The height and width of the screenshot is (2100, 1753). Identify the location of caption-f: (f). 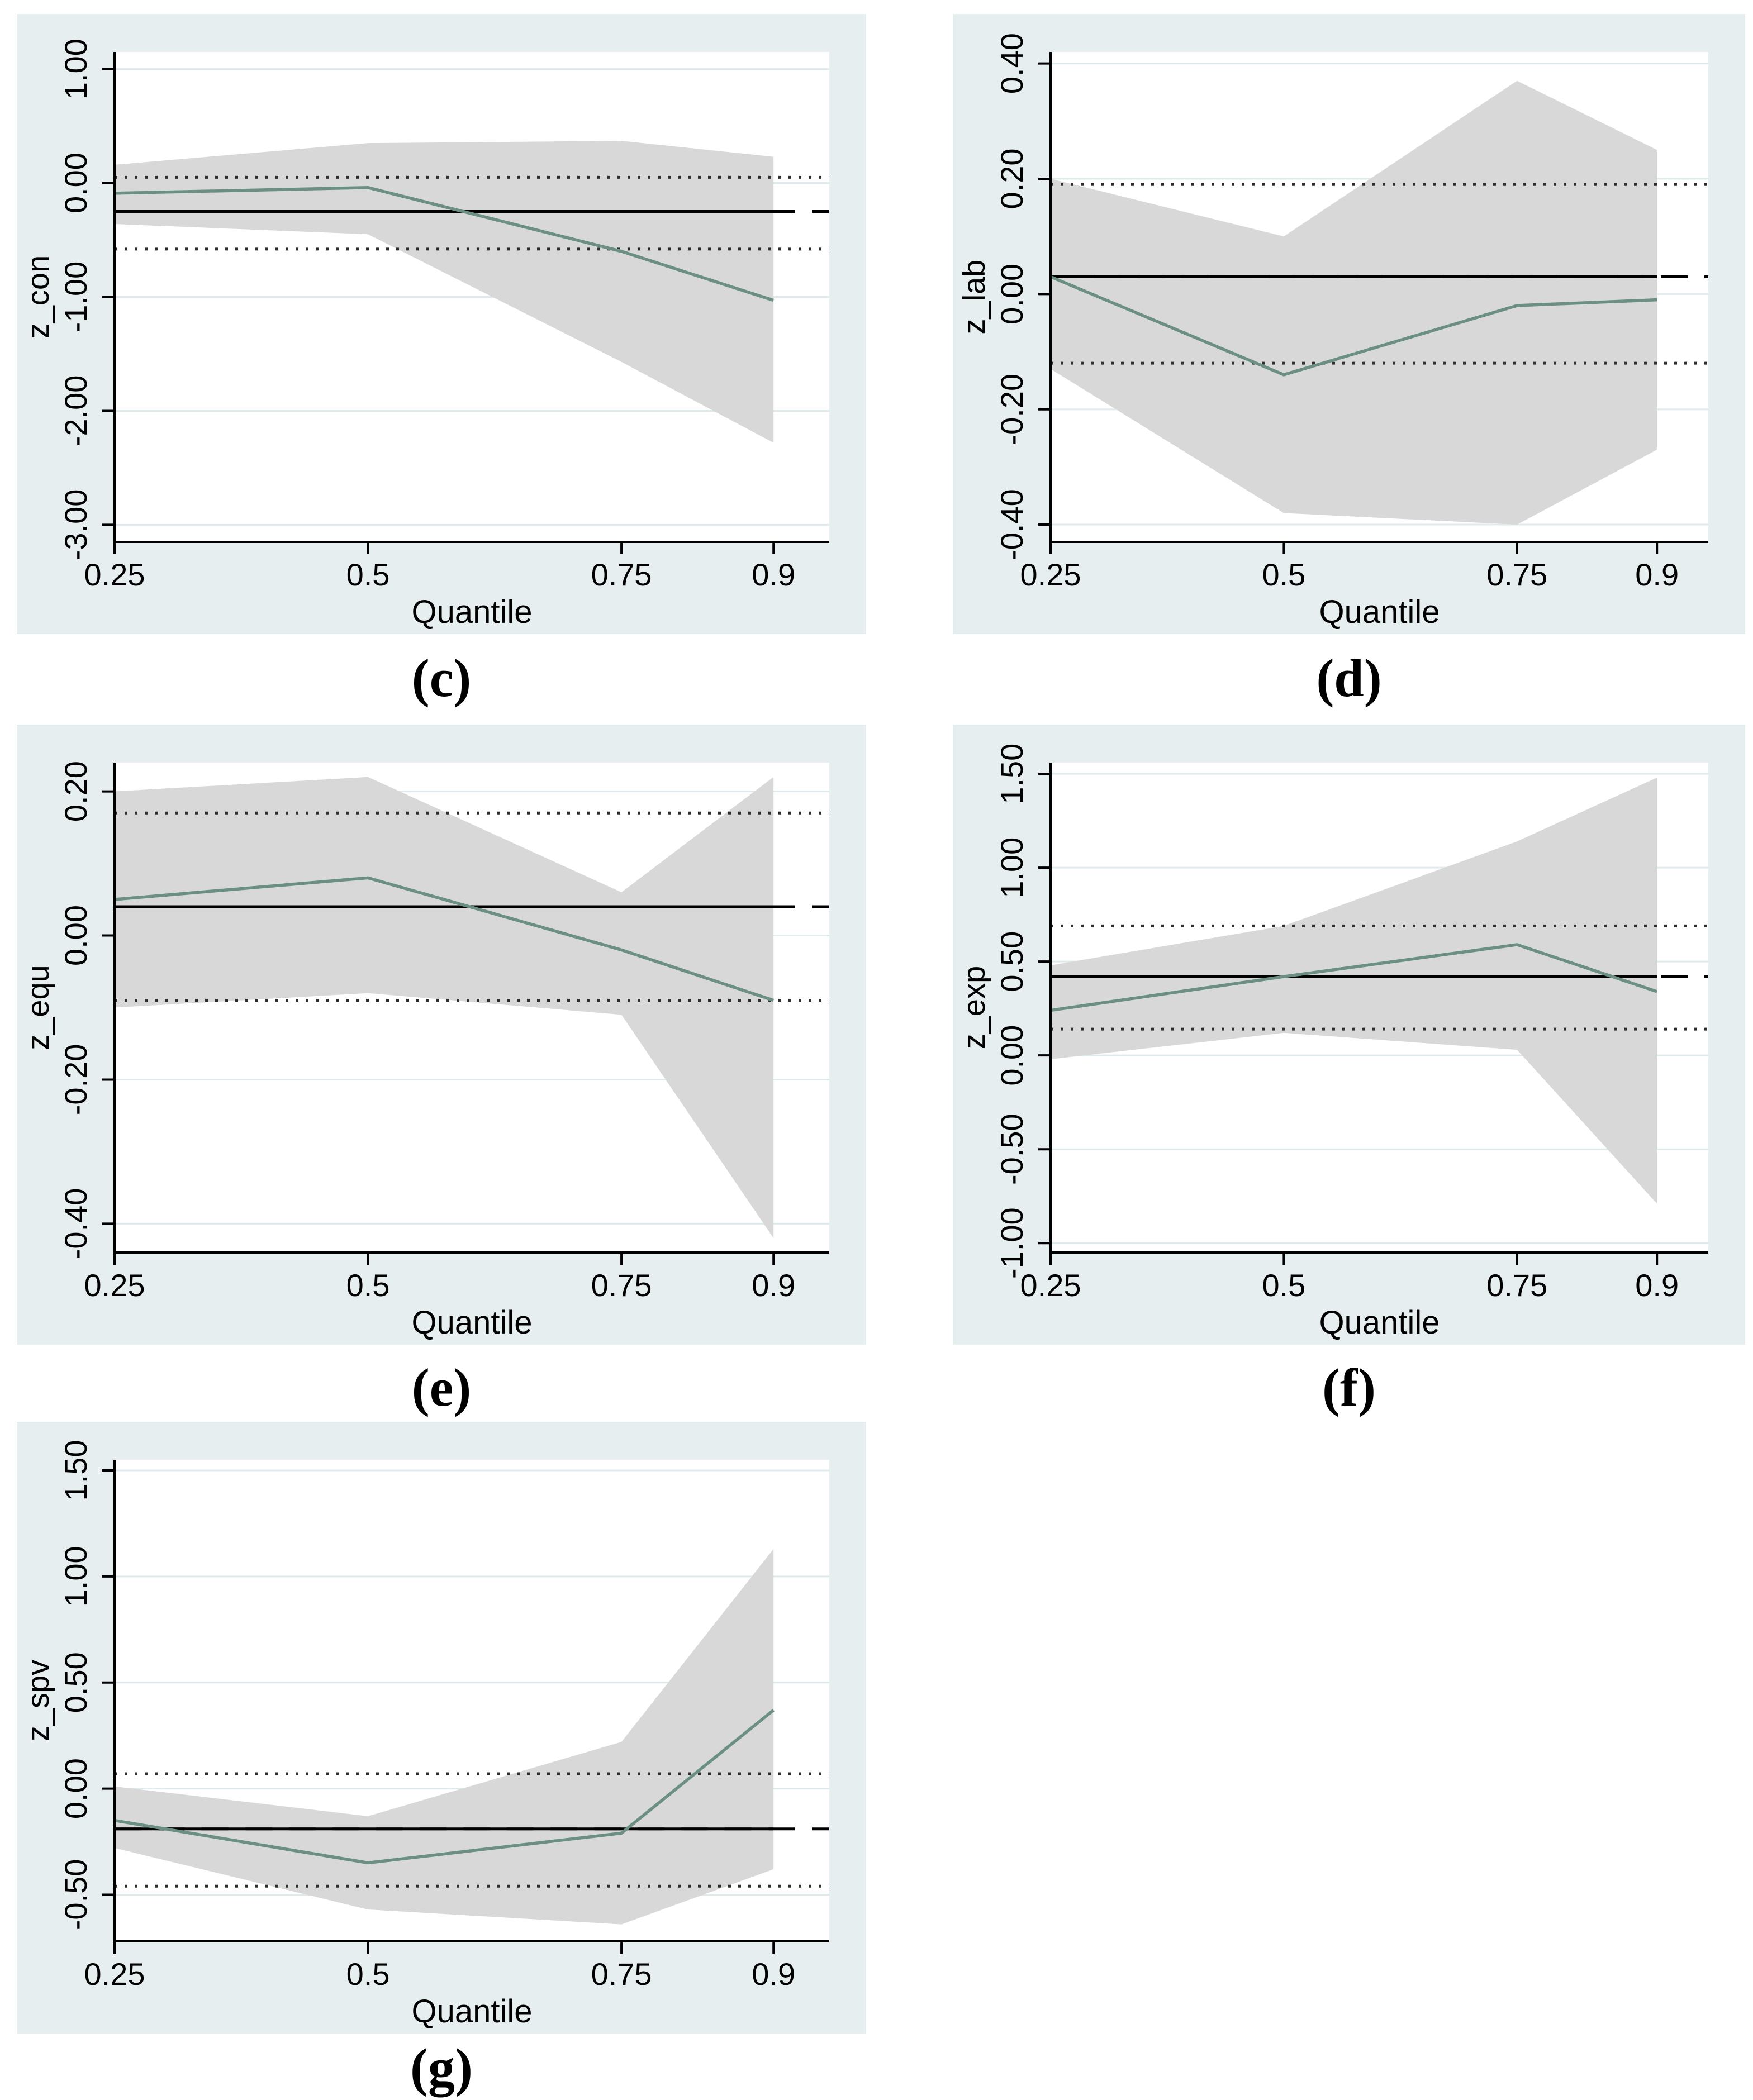
(1349, 1387).